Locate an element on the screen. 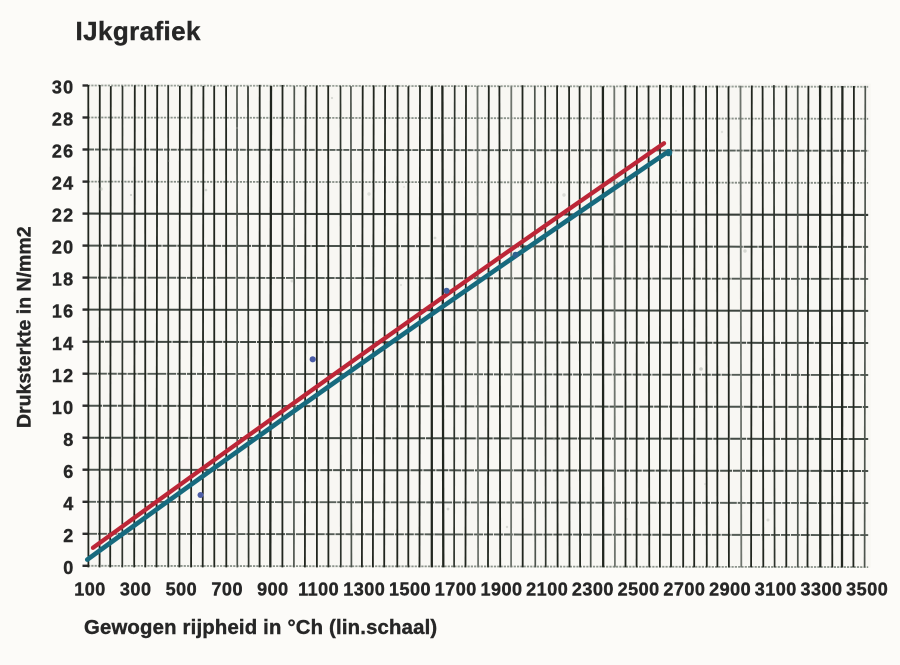 The height and width of the screenshot is (665, 900). svg-text: 2100 is located at coordinates (547, 590).